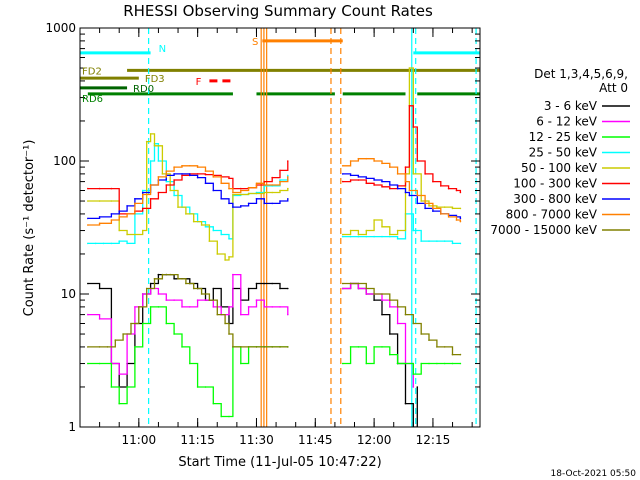 The width and height of the screenshot is (640, 480). Describe the element at coordinates (162, 49) in the screenshot. I see `state-label-n: N` at that location.